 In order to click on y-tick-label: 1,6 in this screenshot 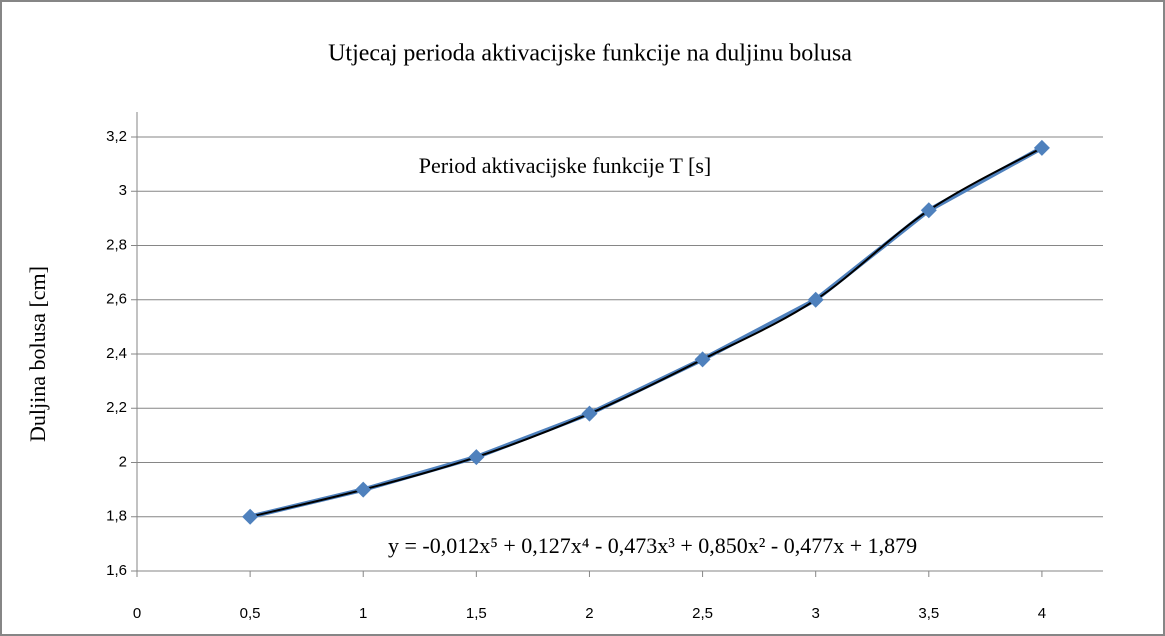, I will do `click(116, 570)`.